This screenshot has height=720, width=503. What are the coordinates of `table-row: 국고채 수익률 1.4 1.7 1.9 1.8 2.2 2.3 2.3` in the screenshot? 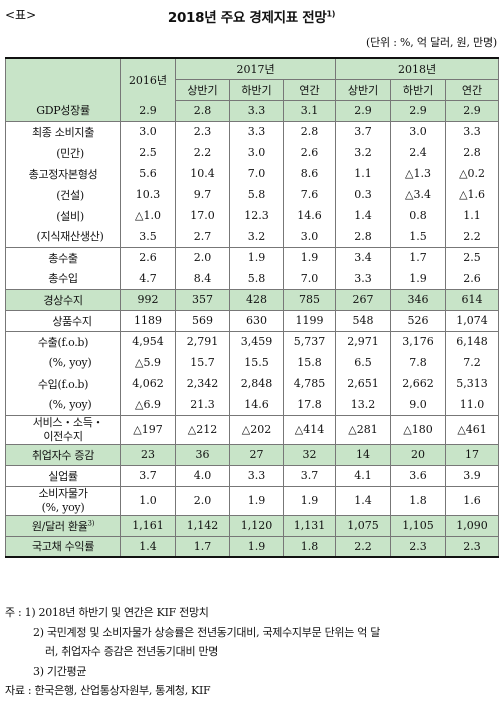 It's located at (252, 546).